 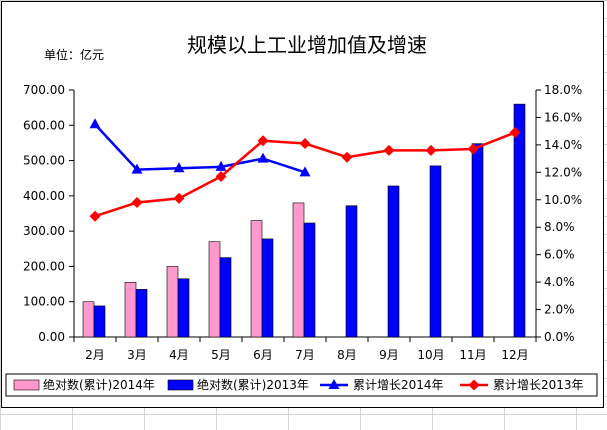 What do you see at coordinates (347, 355) in the screenshot?
I see `x-axis-tick-label: 8月` at bounding box center [347, 355].